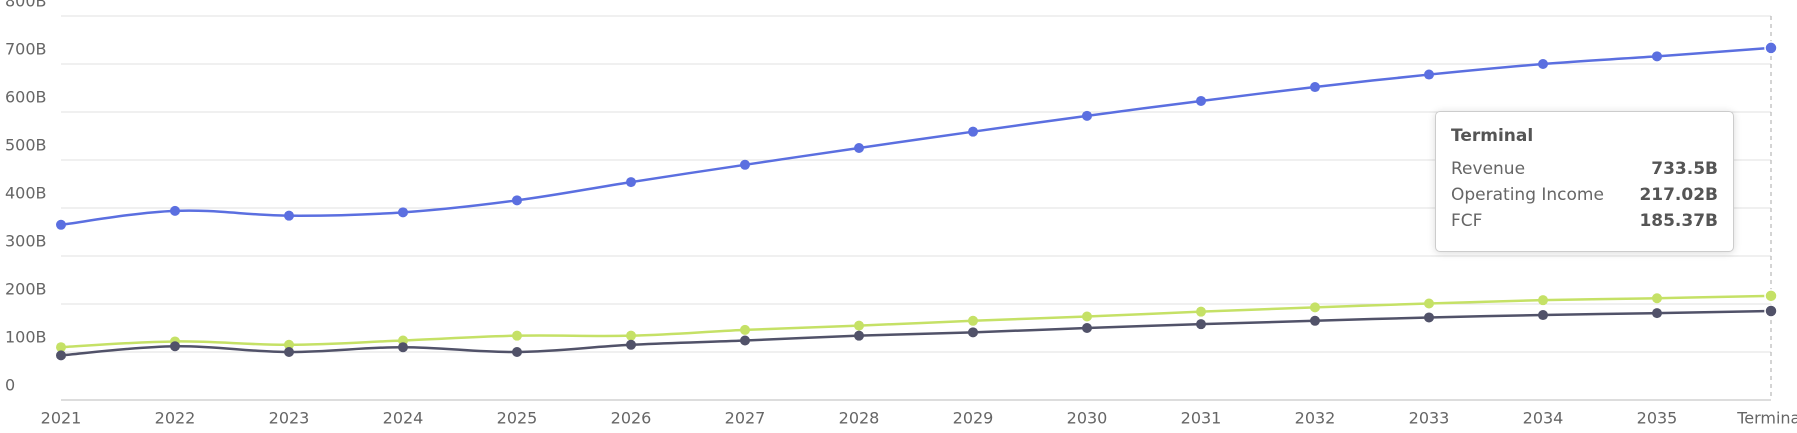 The height and width of the screenshot is (433, 1797). I want to click on tooltip-value: 733.5B, so click(1684, 169).